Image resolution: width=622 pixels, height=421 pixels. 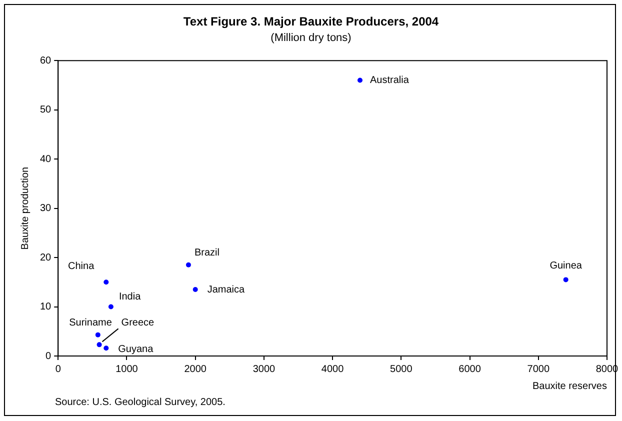 I want to click on x-tick-label: 3000, so click(x=264, y=369).